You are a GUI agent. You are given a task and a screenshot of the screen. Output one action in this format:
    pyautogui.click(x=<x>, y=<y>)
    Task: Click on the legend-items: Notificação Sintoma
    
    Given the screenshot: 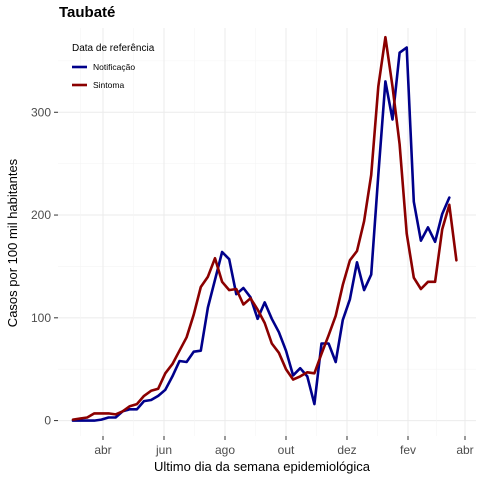 What is the action you would take?
    pyautogui.click(x=103, y=76)
    